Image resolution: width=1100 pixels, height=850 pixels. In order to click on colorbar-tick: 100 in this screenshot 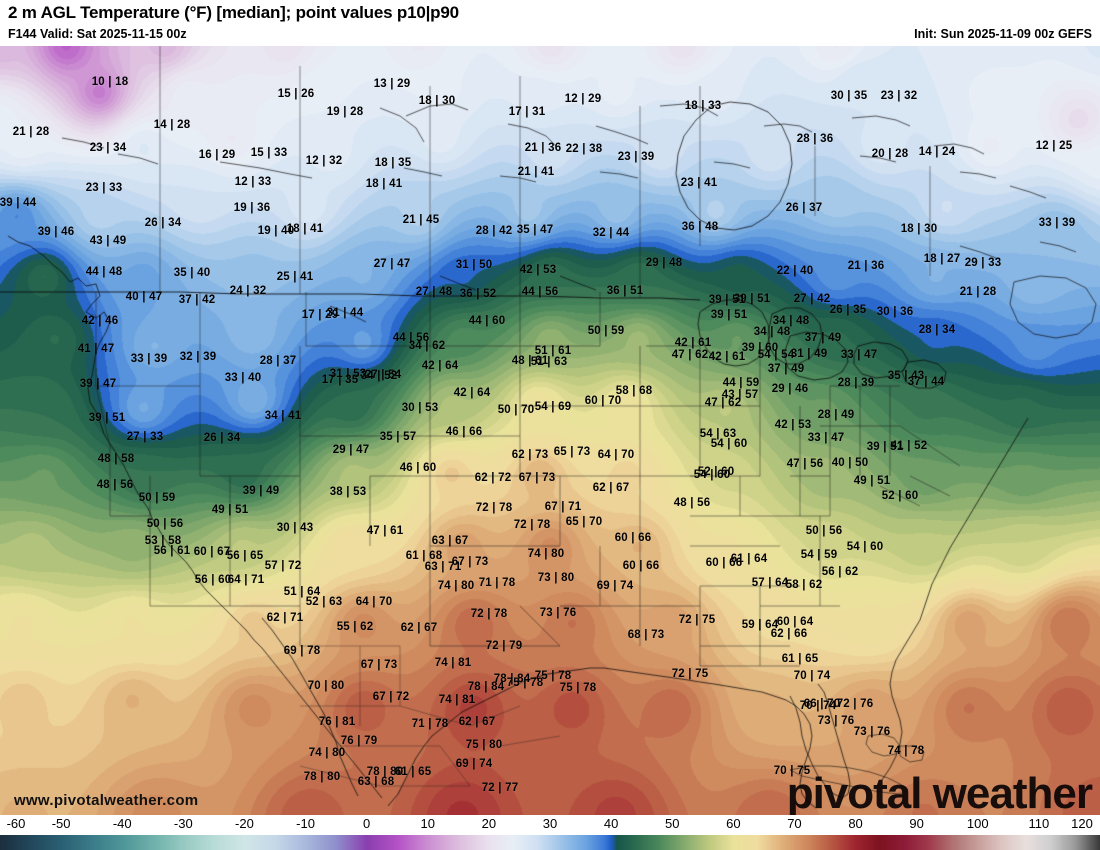, I will do `click(977, 823)`.